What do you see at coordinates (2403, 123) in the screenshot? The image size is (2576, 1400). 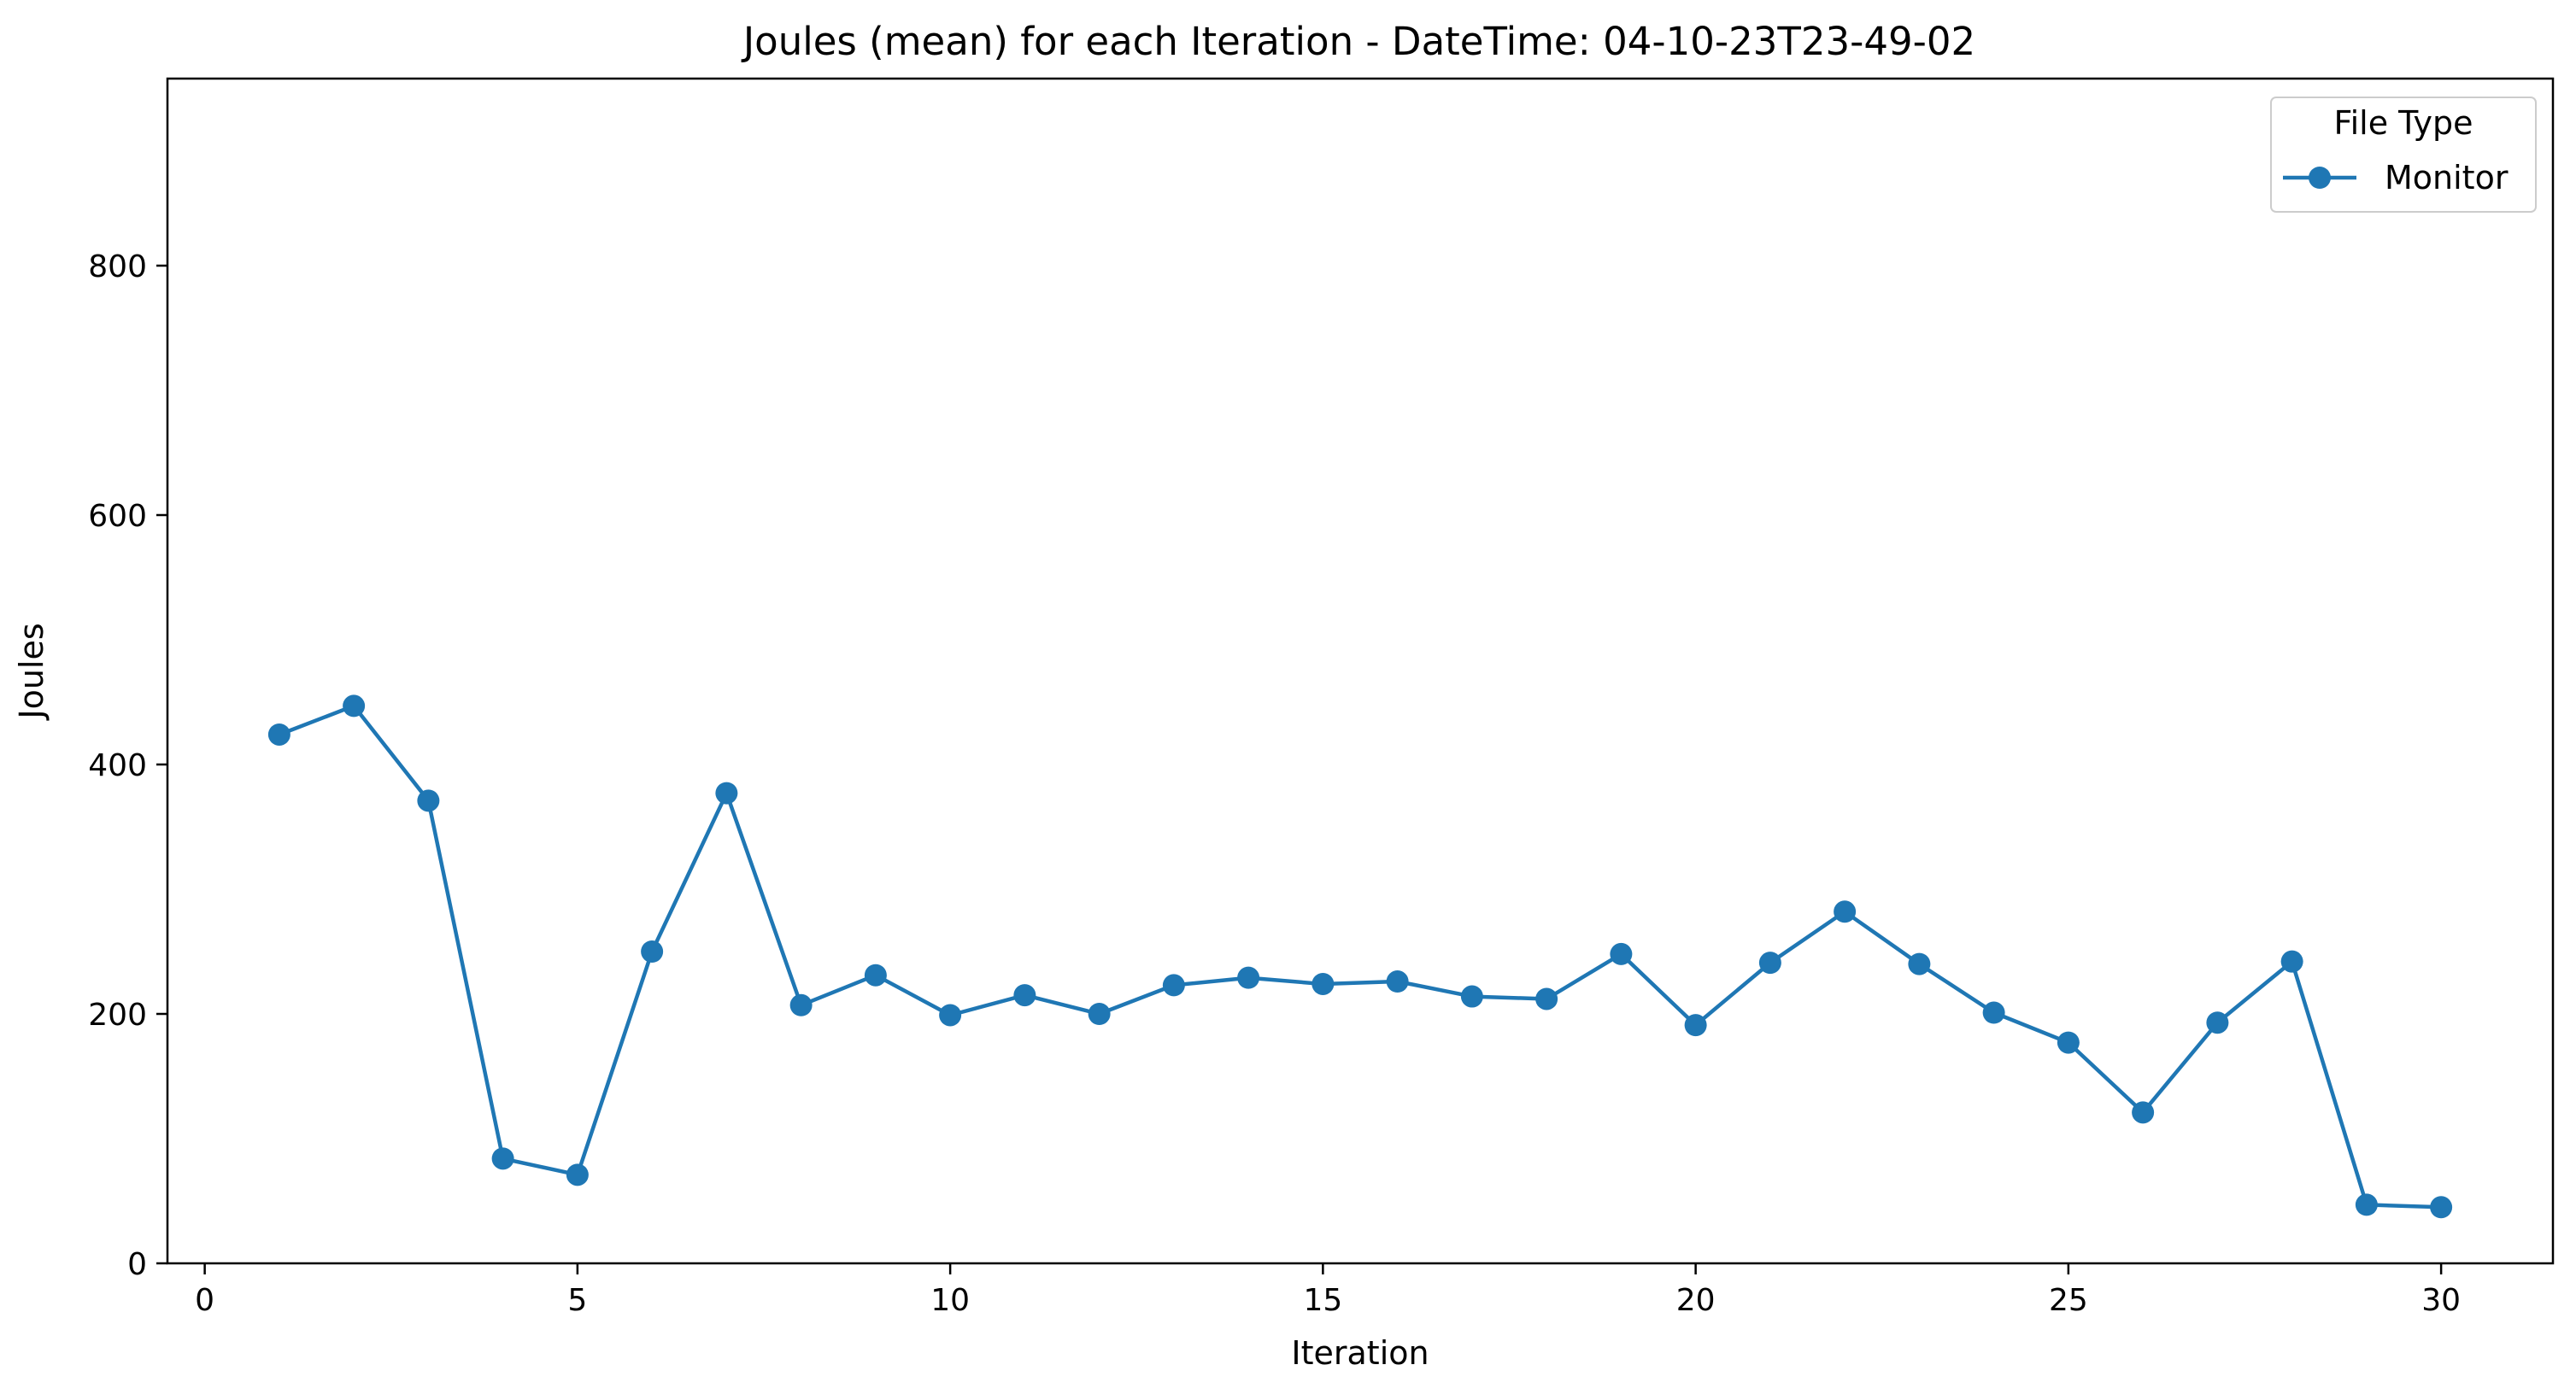 I see `legend-title: File Type` at bounding box center [2403, 123].